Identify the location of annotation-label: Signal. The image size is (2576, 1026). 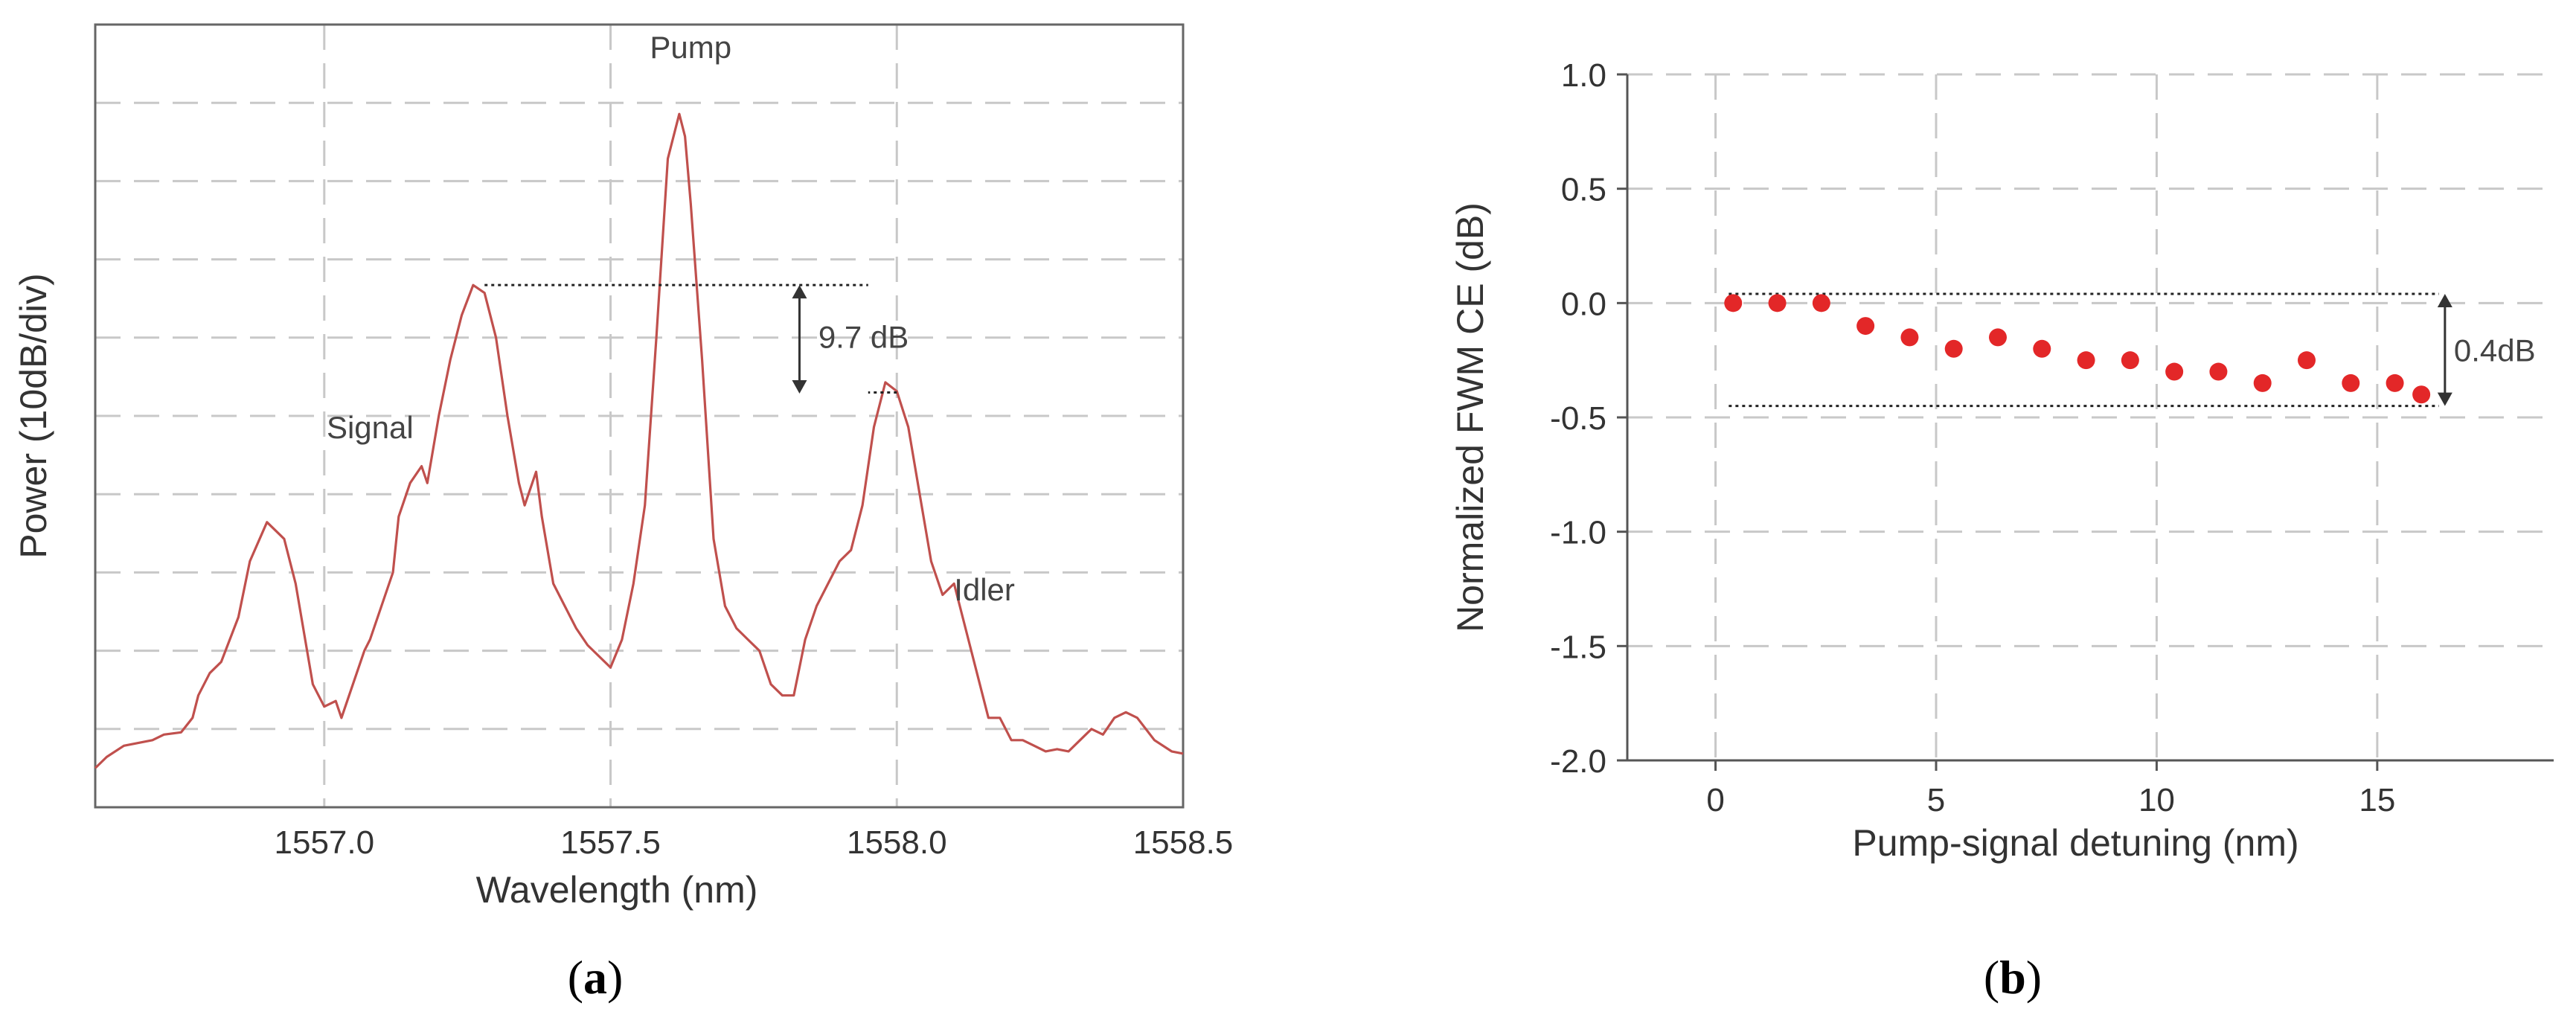
(371, 428).